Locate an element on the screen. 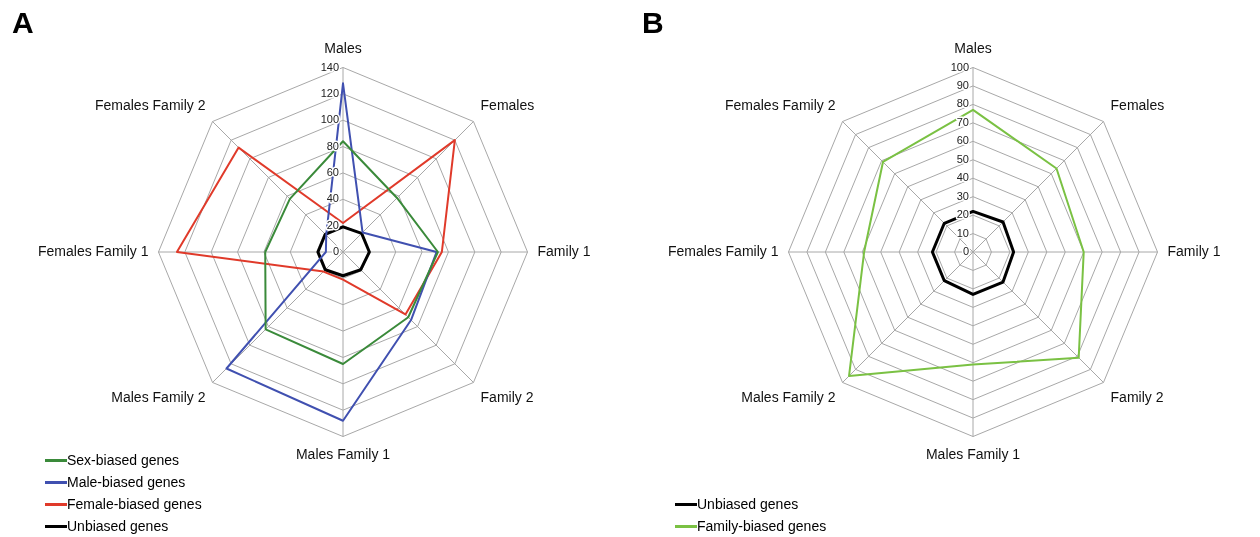 The width and height of the screenshot is (1260, 537). y-tick-label: 90 is located at coordinates (962, 84).